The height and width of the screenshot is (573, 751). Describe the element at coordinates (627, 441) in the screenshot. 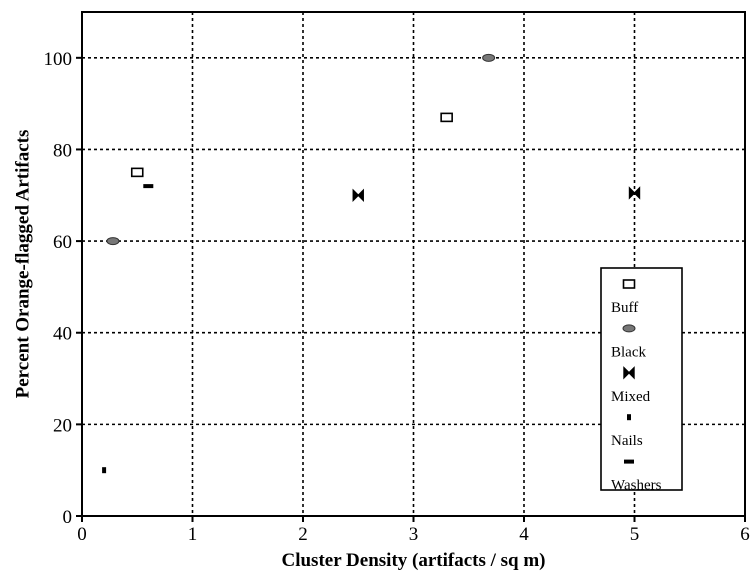

I see `legend-label-nails: Nails` at that location.